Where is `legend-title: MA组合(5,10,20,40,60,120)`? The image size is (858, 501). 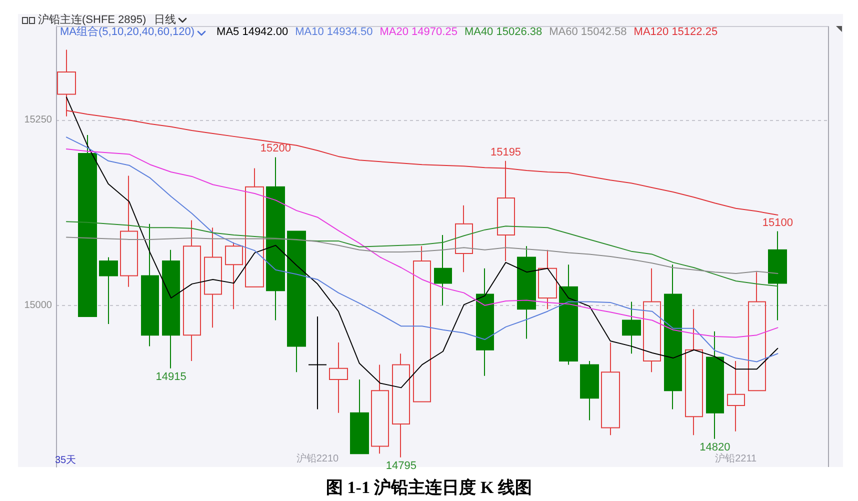 legend-title: MA组合(5,10,20,40,60,120) is located at coordinates (127, 32).